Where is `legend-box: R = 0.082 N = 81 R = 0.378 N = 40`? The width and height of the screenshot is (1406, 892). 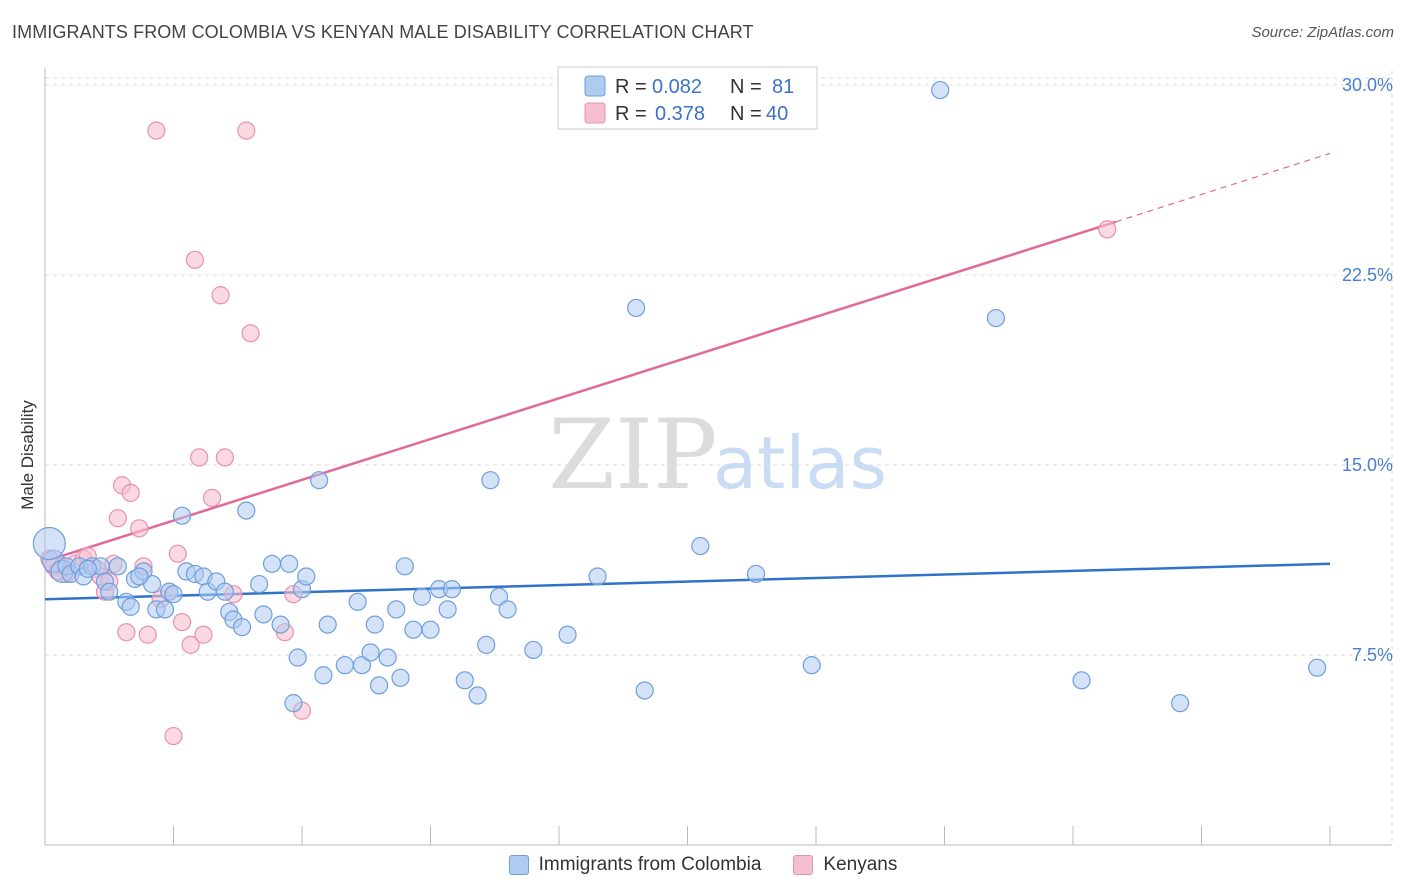 legend-box: R = 0.082 N = 81 R = 0.378 N = 40 is located at coordinates (687, 98).